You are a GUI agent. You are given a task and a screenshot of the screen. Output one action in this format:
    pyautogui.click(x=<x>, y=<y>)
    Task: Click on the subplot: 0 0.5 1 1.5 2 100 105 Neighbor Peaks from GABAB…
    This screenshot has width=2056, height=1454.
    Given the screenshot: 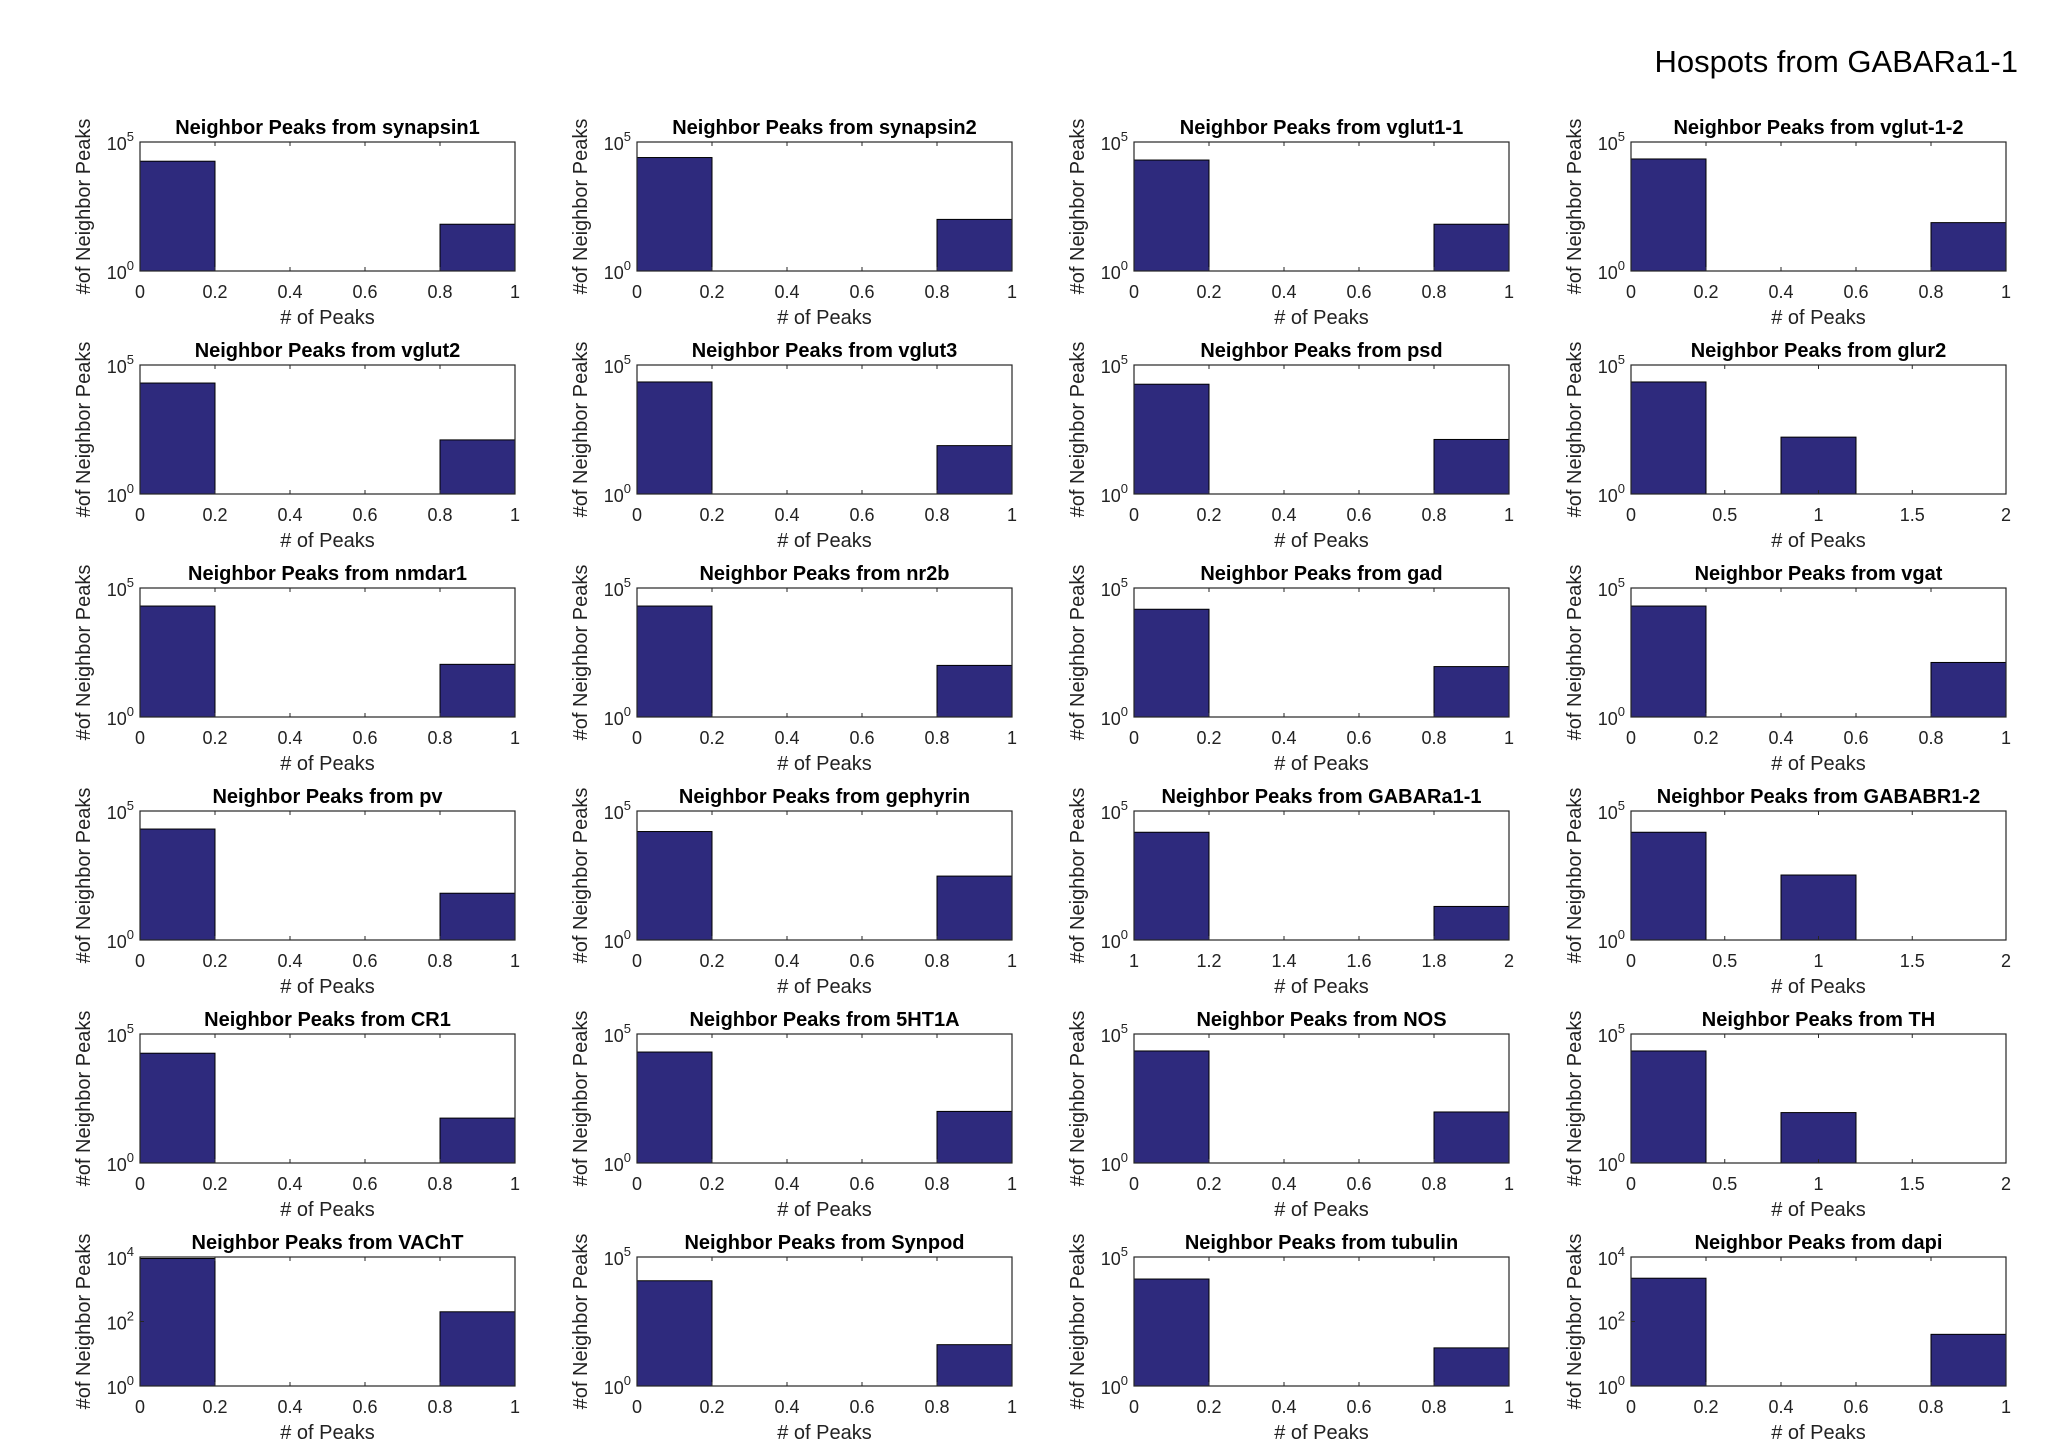 What is the action you would take?
    pyautogui.click(x=1787, y=892)
    